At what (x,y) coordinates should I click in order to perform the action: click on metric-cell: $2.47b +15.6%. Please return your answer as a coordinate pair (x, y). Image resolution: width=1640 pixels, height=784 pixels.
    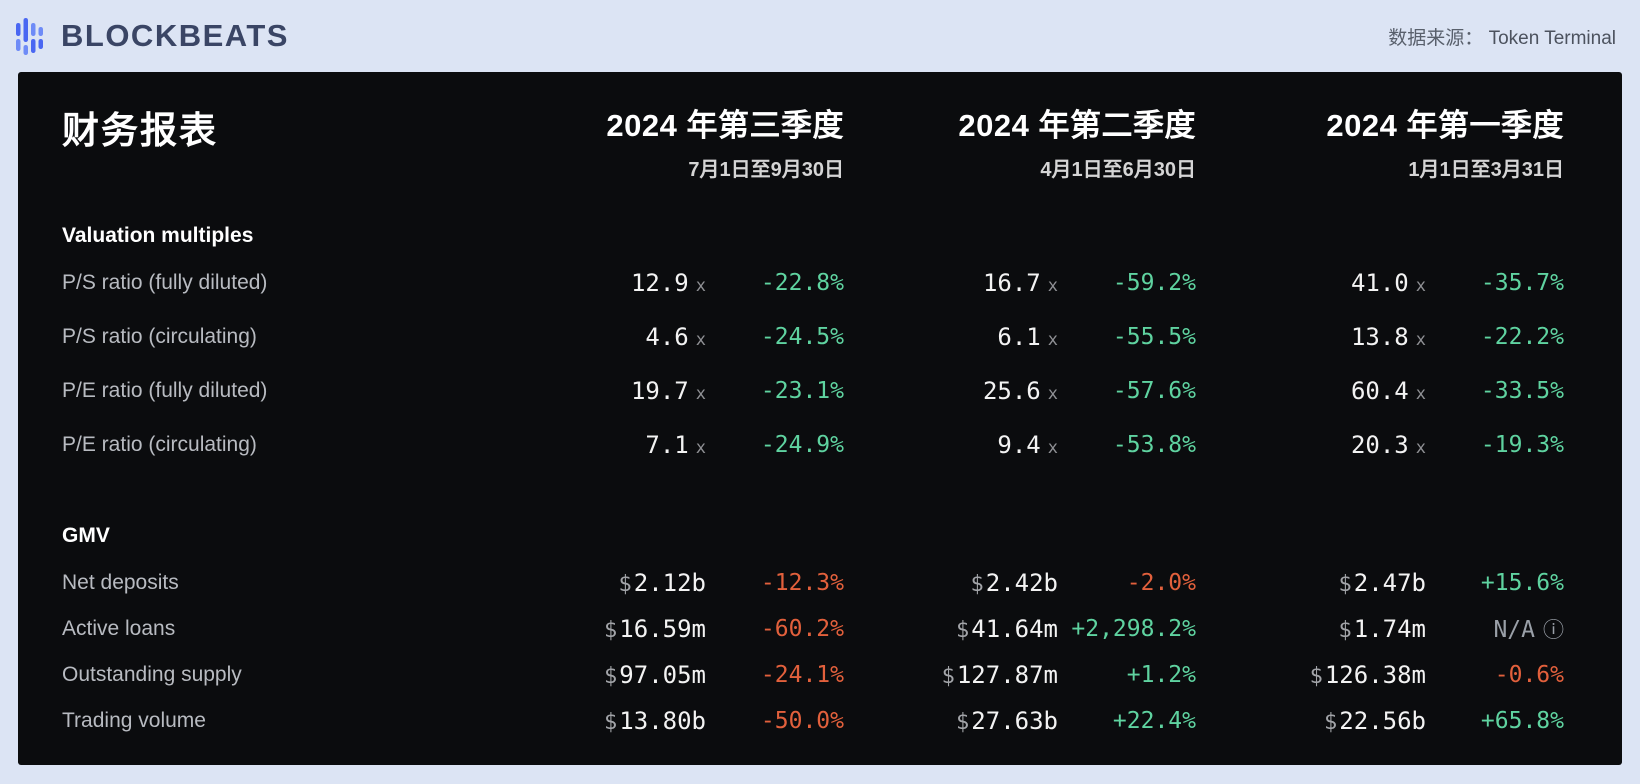
    Looking at the image, I should click on (1380, 583).